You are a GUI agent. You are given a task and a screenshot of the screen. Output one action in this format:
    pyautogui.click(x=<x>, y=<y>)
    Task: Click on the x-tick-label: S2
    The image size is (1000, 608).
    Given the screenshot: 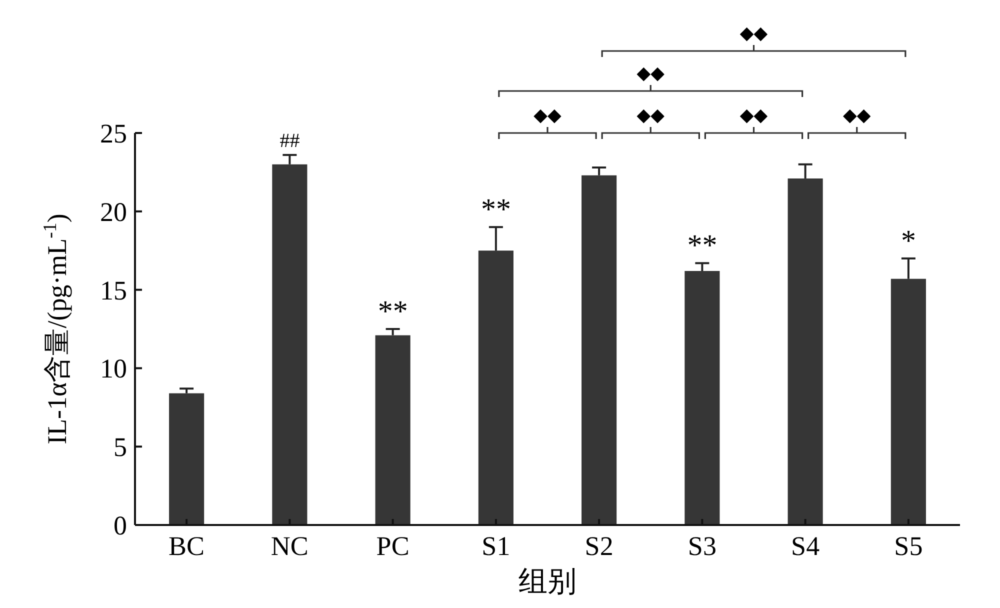 What is the action you would take?
    pyautogui.click(x=599, y=546)
    